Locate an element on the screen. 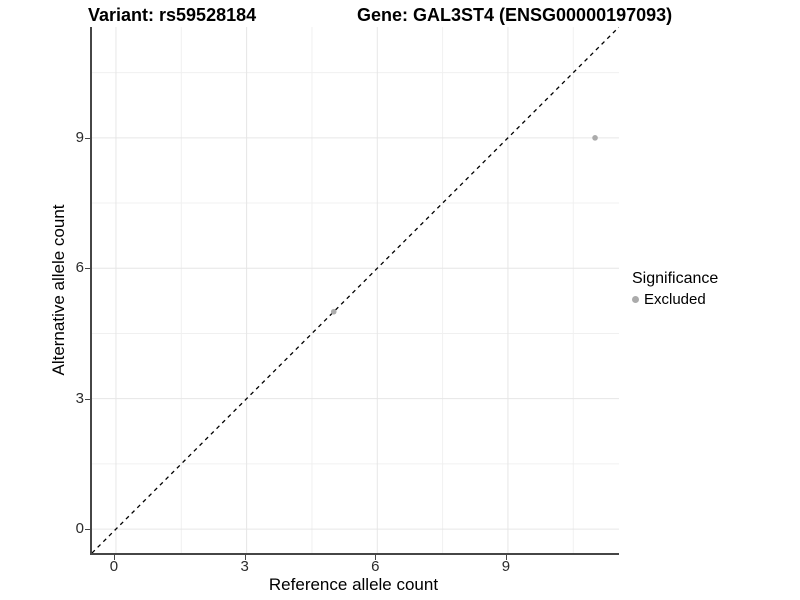 The height and width of the screenshot is (600, 800). y-axis-title: Alternative allele count is located at coordinates (58, 290).